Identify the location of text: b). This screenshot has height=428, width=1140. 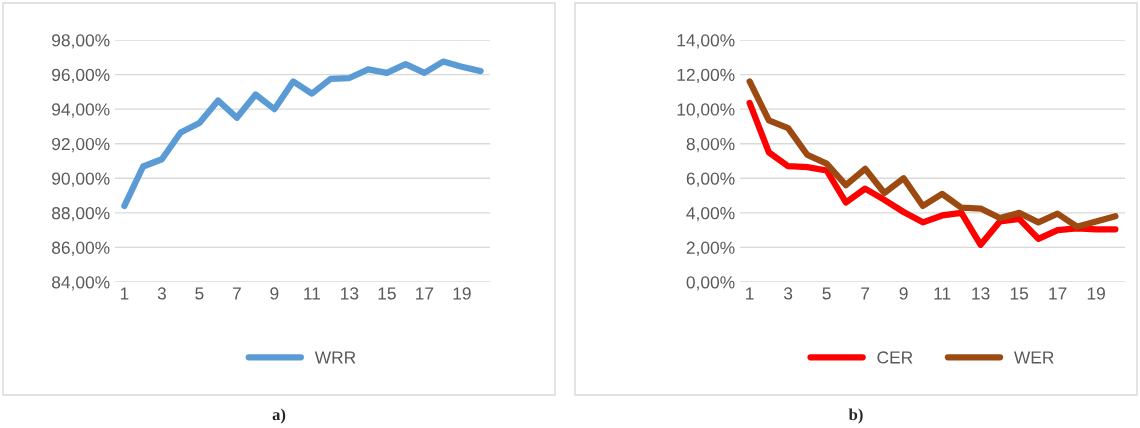
(855, 416).